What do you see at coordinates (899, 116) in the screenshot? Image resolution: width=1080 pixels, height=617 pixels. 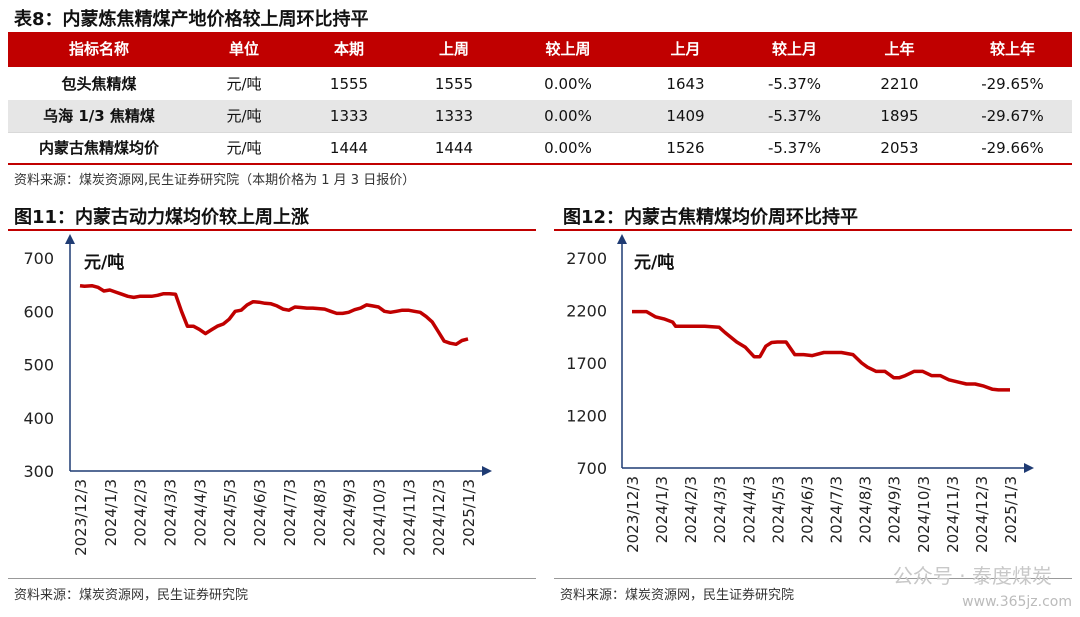 I see `table-cell: 1895` at bounding box center [899, 116].